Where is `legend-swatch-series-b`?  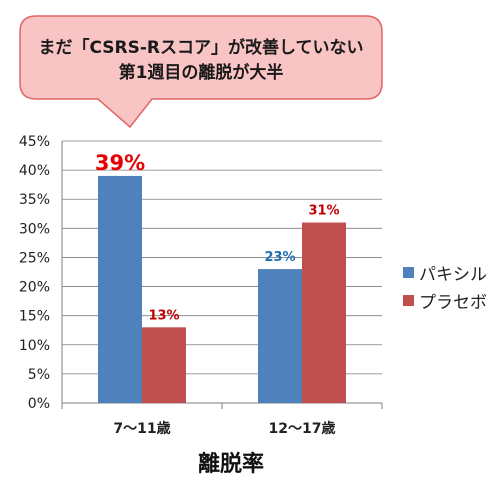
legend-swatch-series-b is located at coordinates (408, 300).